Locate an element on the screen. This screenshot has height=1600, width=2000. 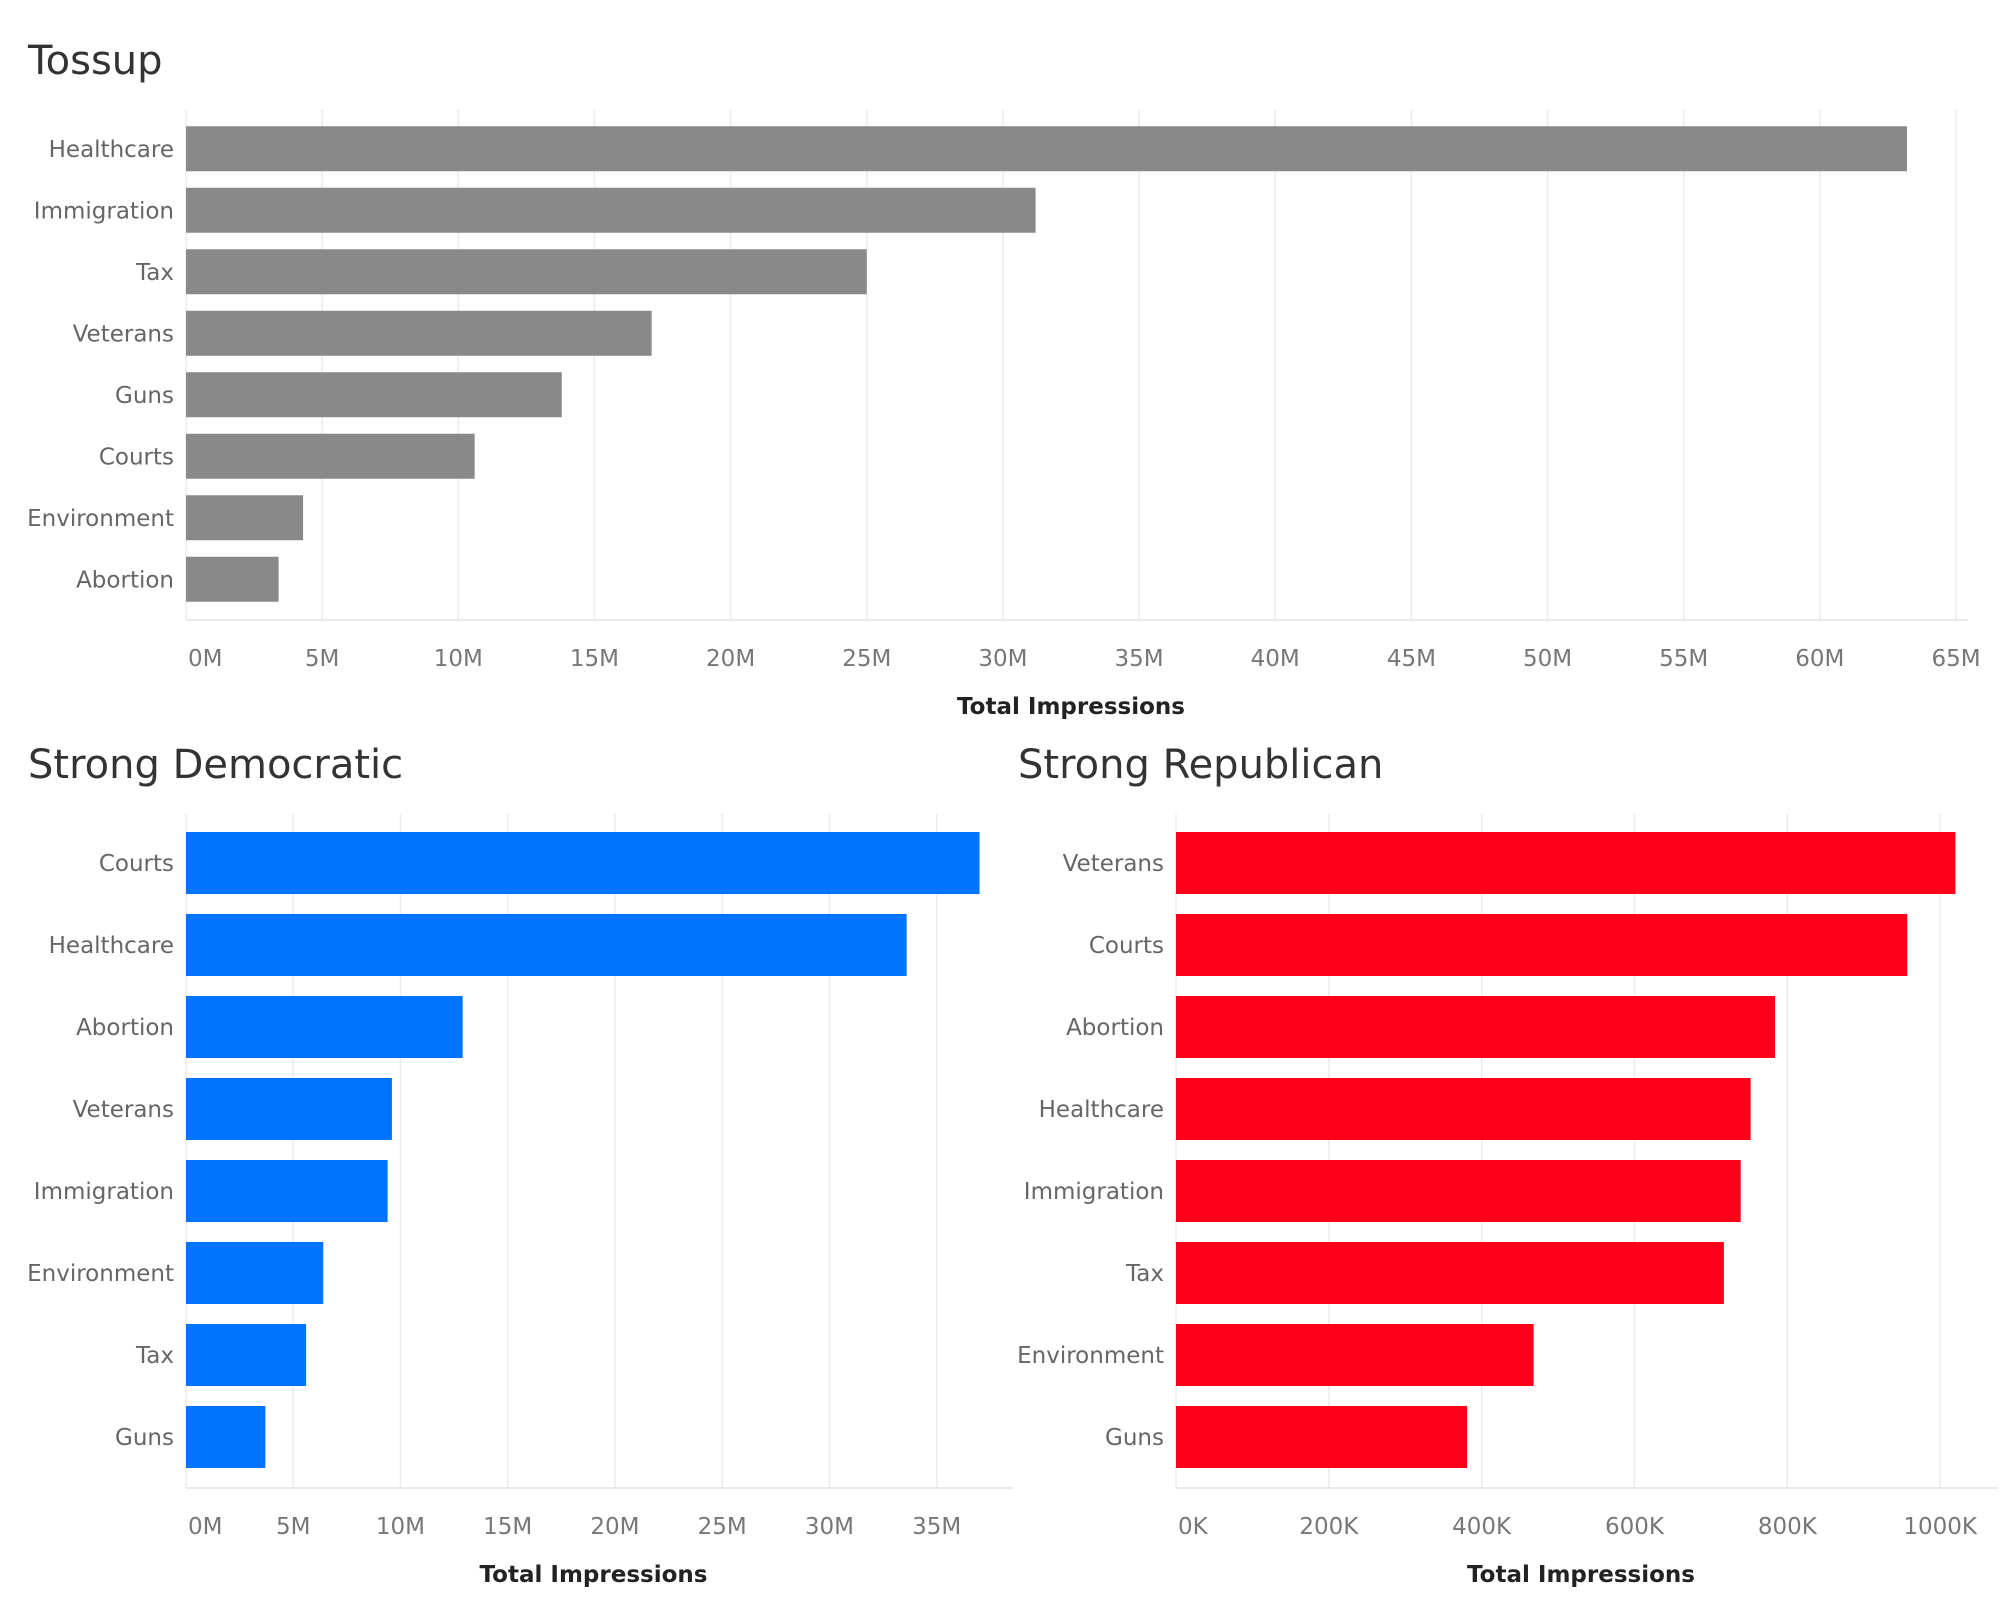
x-tick-label: 60M is located at coordinates (1819, 659).